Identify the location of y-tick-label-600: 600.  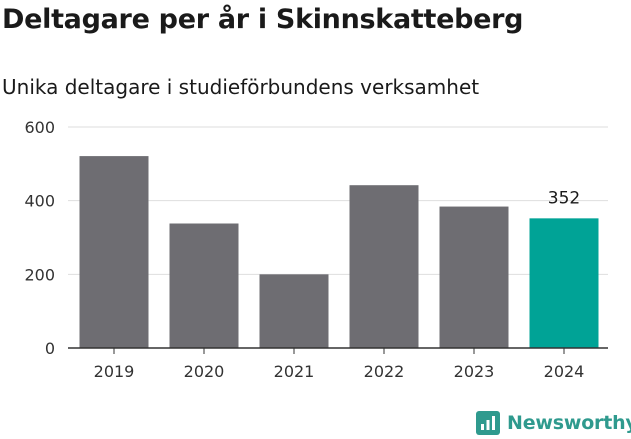
(39, 127).